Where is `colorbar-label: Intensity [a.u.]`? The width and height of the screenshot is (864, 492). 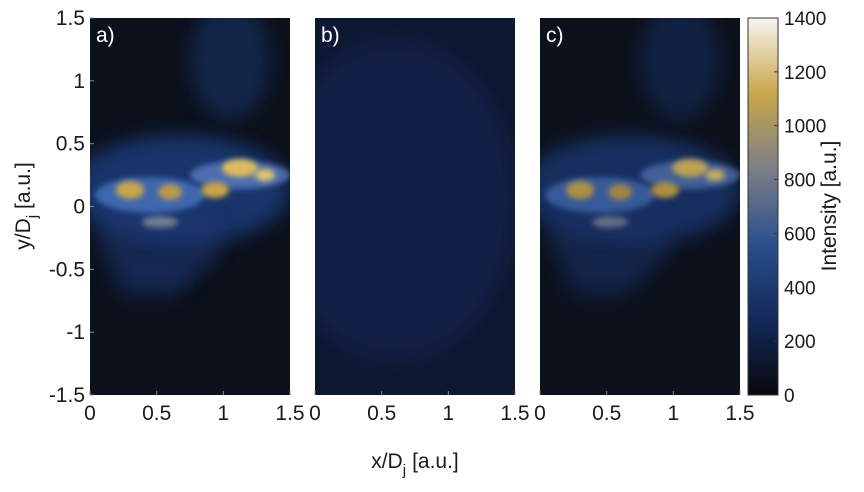
colorbar-label: Intensity [a.u.] is located at coordinates (829, 206).